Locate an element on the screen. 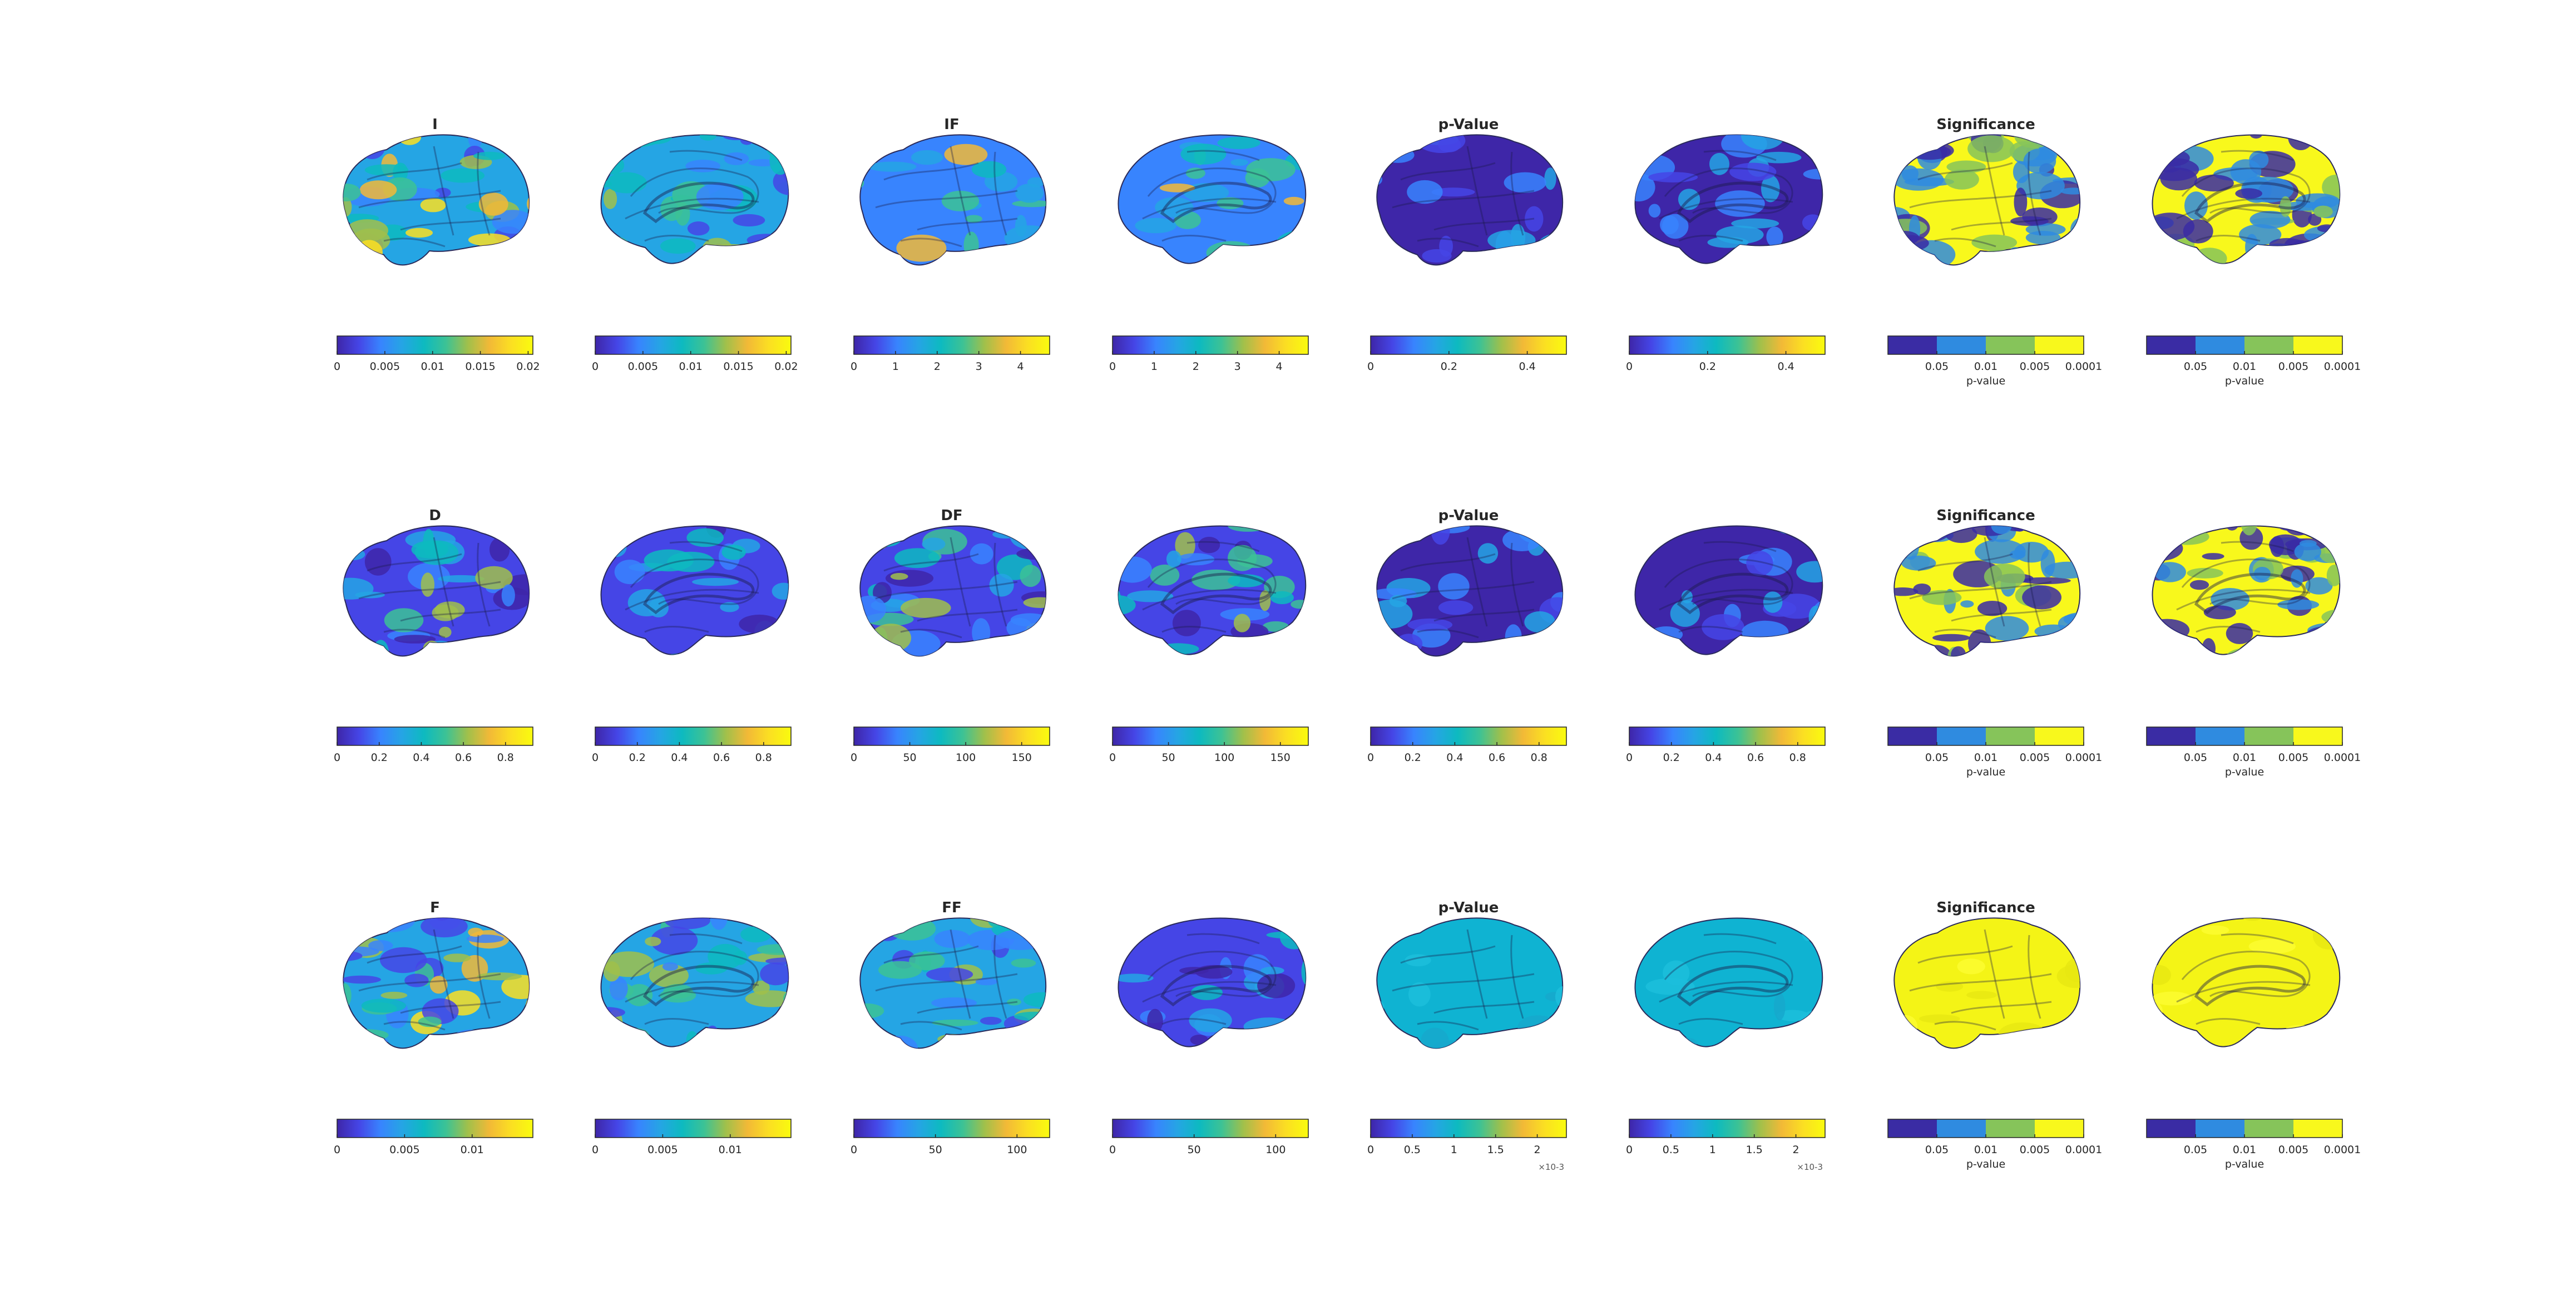 The width and height of the screenshot is (2576, 1300). panel-title: D is located at coordinates (435, 515).